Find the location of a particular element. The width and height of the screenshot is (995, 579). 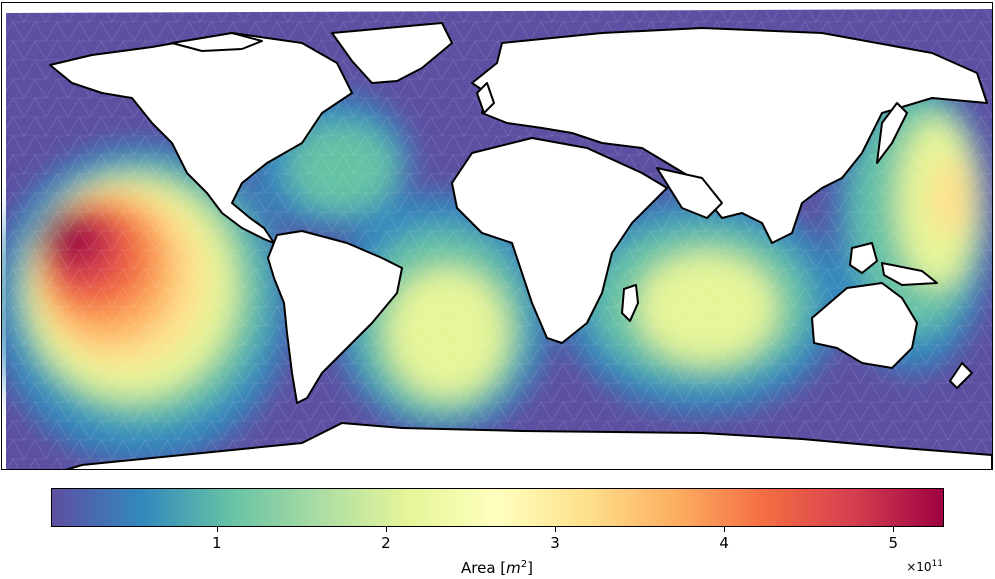

colorbar-multiplier: ×10¹¹ is located at coordinates (924, 566).